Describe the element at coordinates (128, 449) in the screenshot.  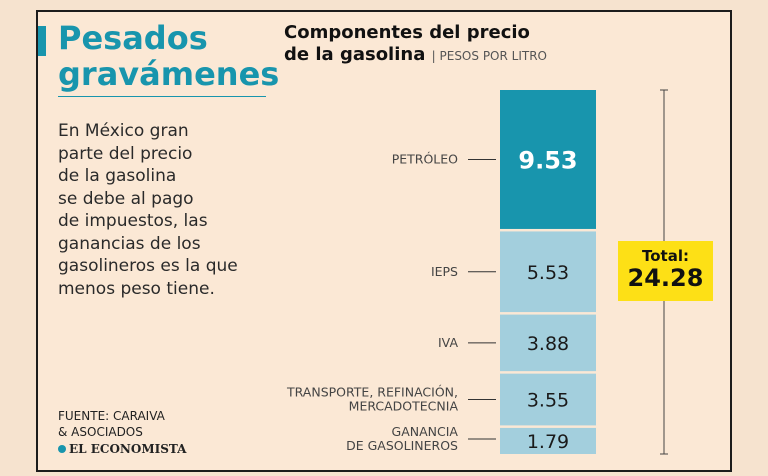
I see `brand-name: EL ECONOMISTA` at that location.